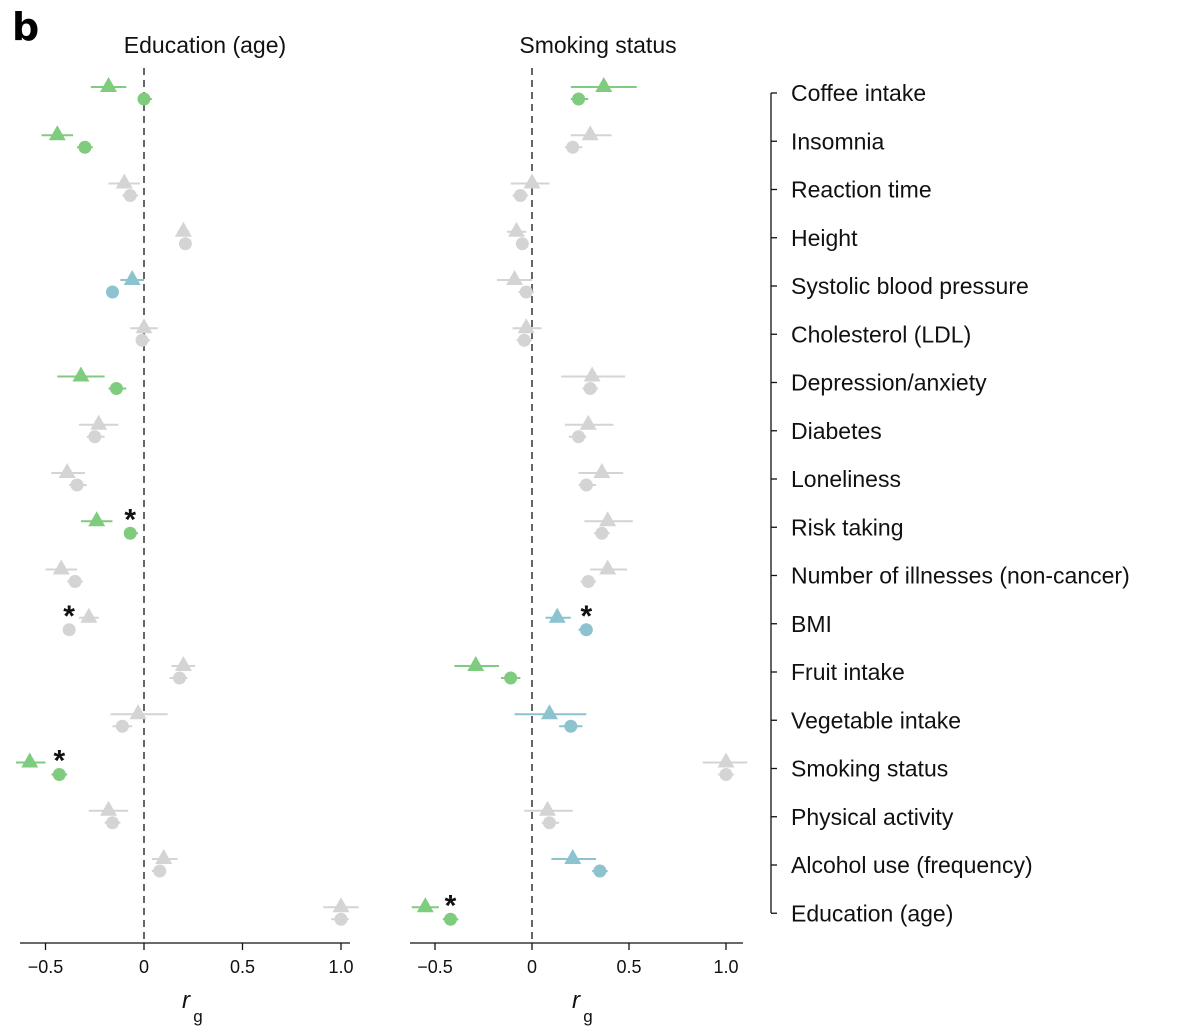  I want to click on trait-label: Diabetes, so click(836, 431).